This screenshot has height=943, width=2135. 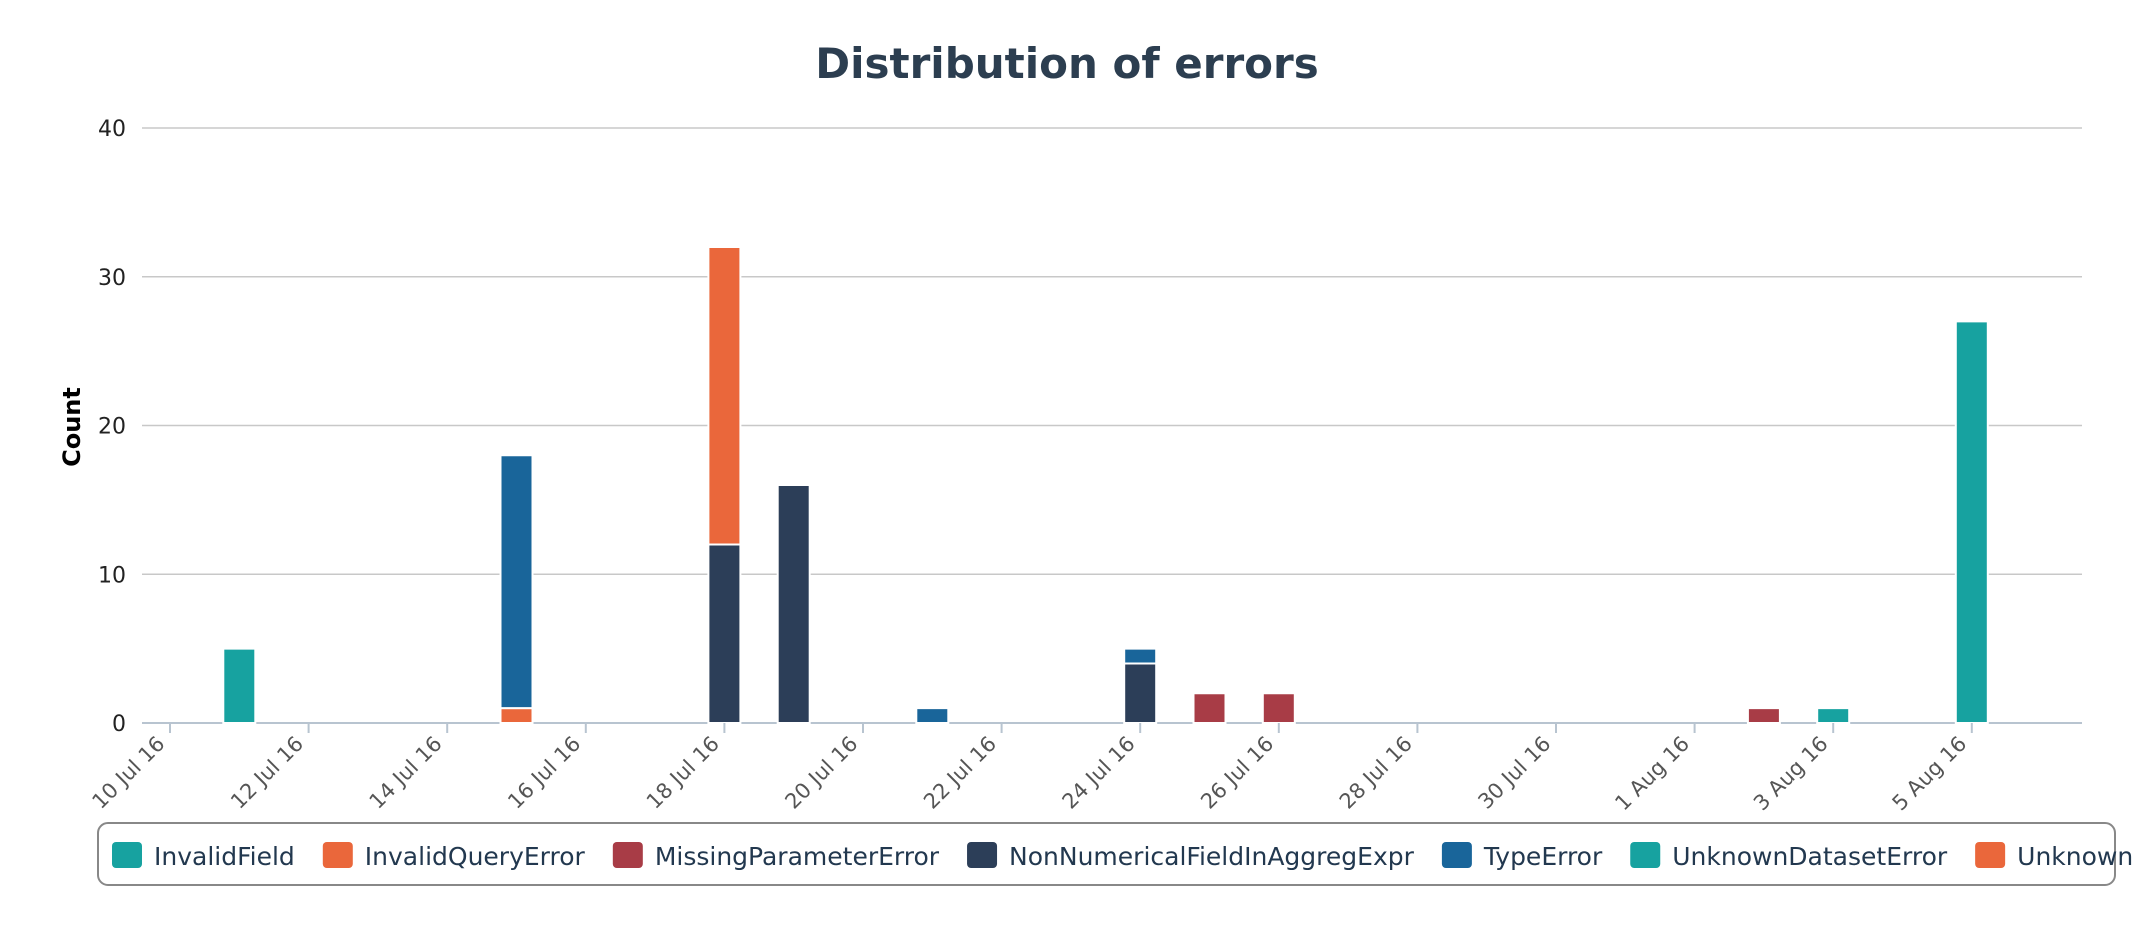 What do you see at coordinates (1543, 856) in the screenshot?
I see `legend-label: TypeError` at bounding box center [1543, 856].